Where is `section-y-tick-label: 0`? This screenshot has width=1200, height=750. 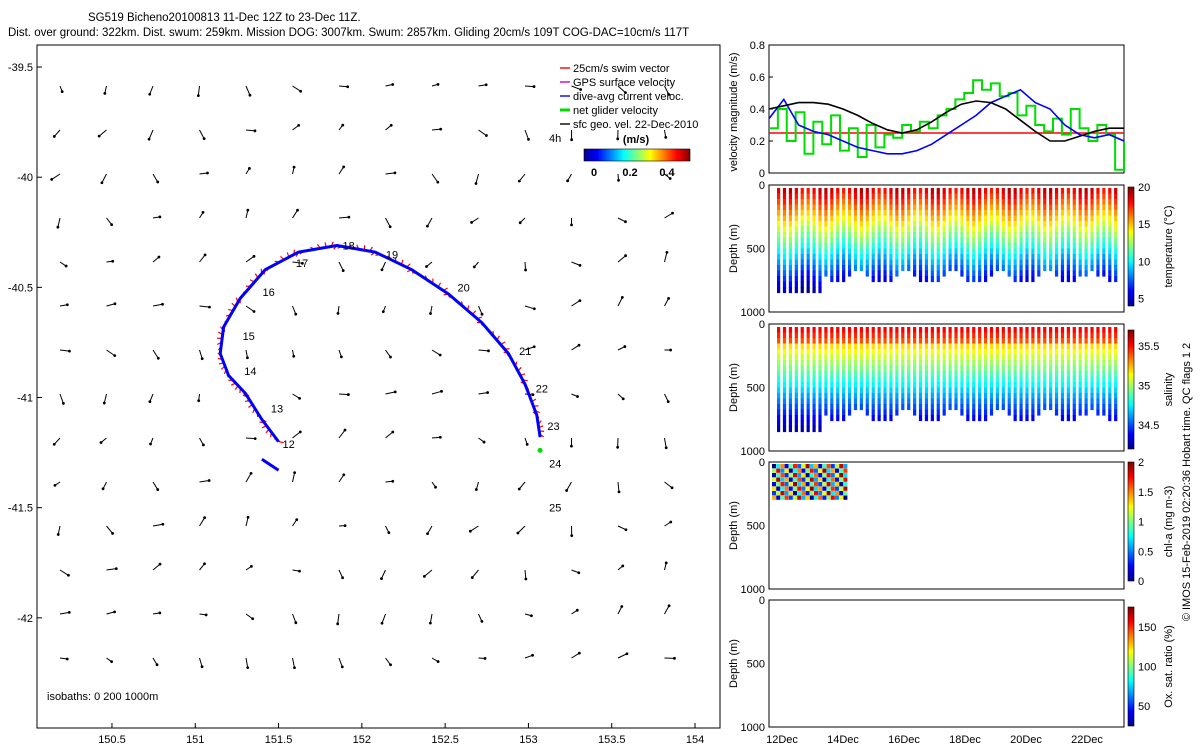 section-y-tick-label: 0 is located at coordinates (762, 325).